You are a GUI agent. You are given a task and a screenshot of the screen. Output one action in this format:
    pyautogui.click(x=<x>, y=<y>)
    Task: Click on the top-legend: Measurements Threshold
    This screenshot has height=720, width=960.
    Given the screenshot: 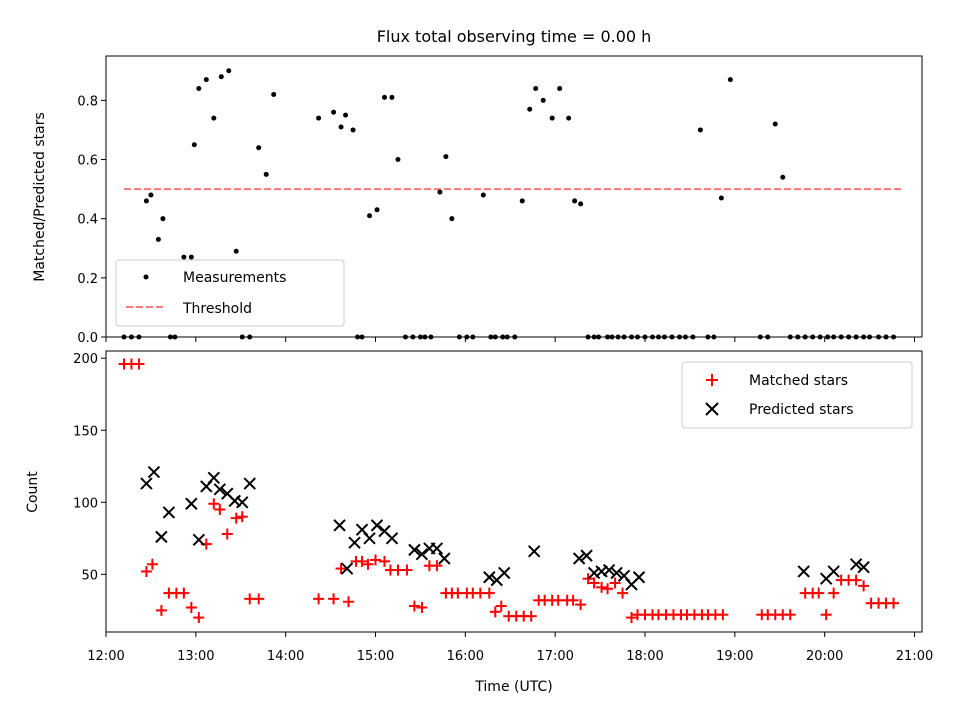 What is the action you would take?
    pyautogui.click(x=230, y=293)
    